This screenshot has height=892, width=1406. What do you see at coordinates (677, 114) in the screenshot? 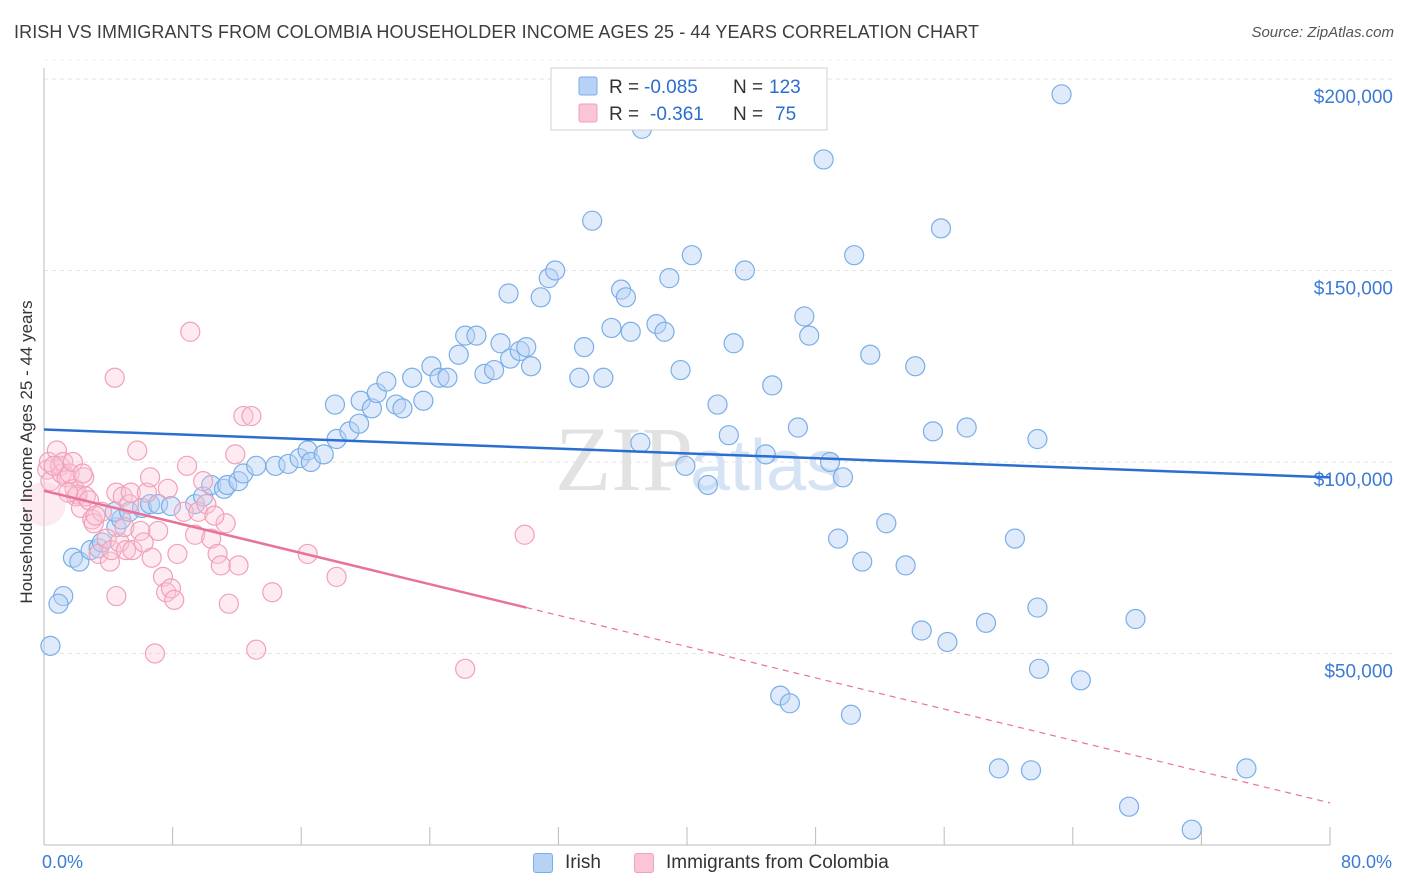
I see `stats-r-value-colombia: -0.361` at bounding box center [677, 114].